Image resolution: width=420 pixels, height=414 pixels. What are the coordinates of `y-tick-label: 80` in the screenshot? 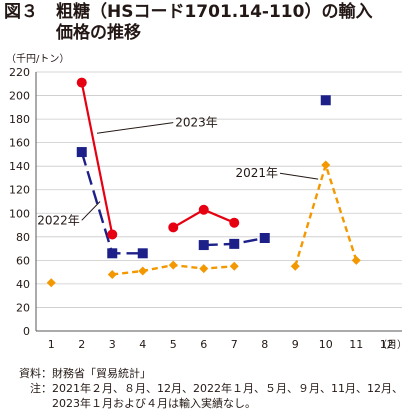 It's located at (23, 237).